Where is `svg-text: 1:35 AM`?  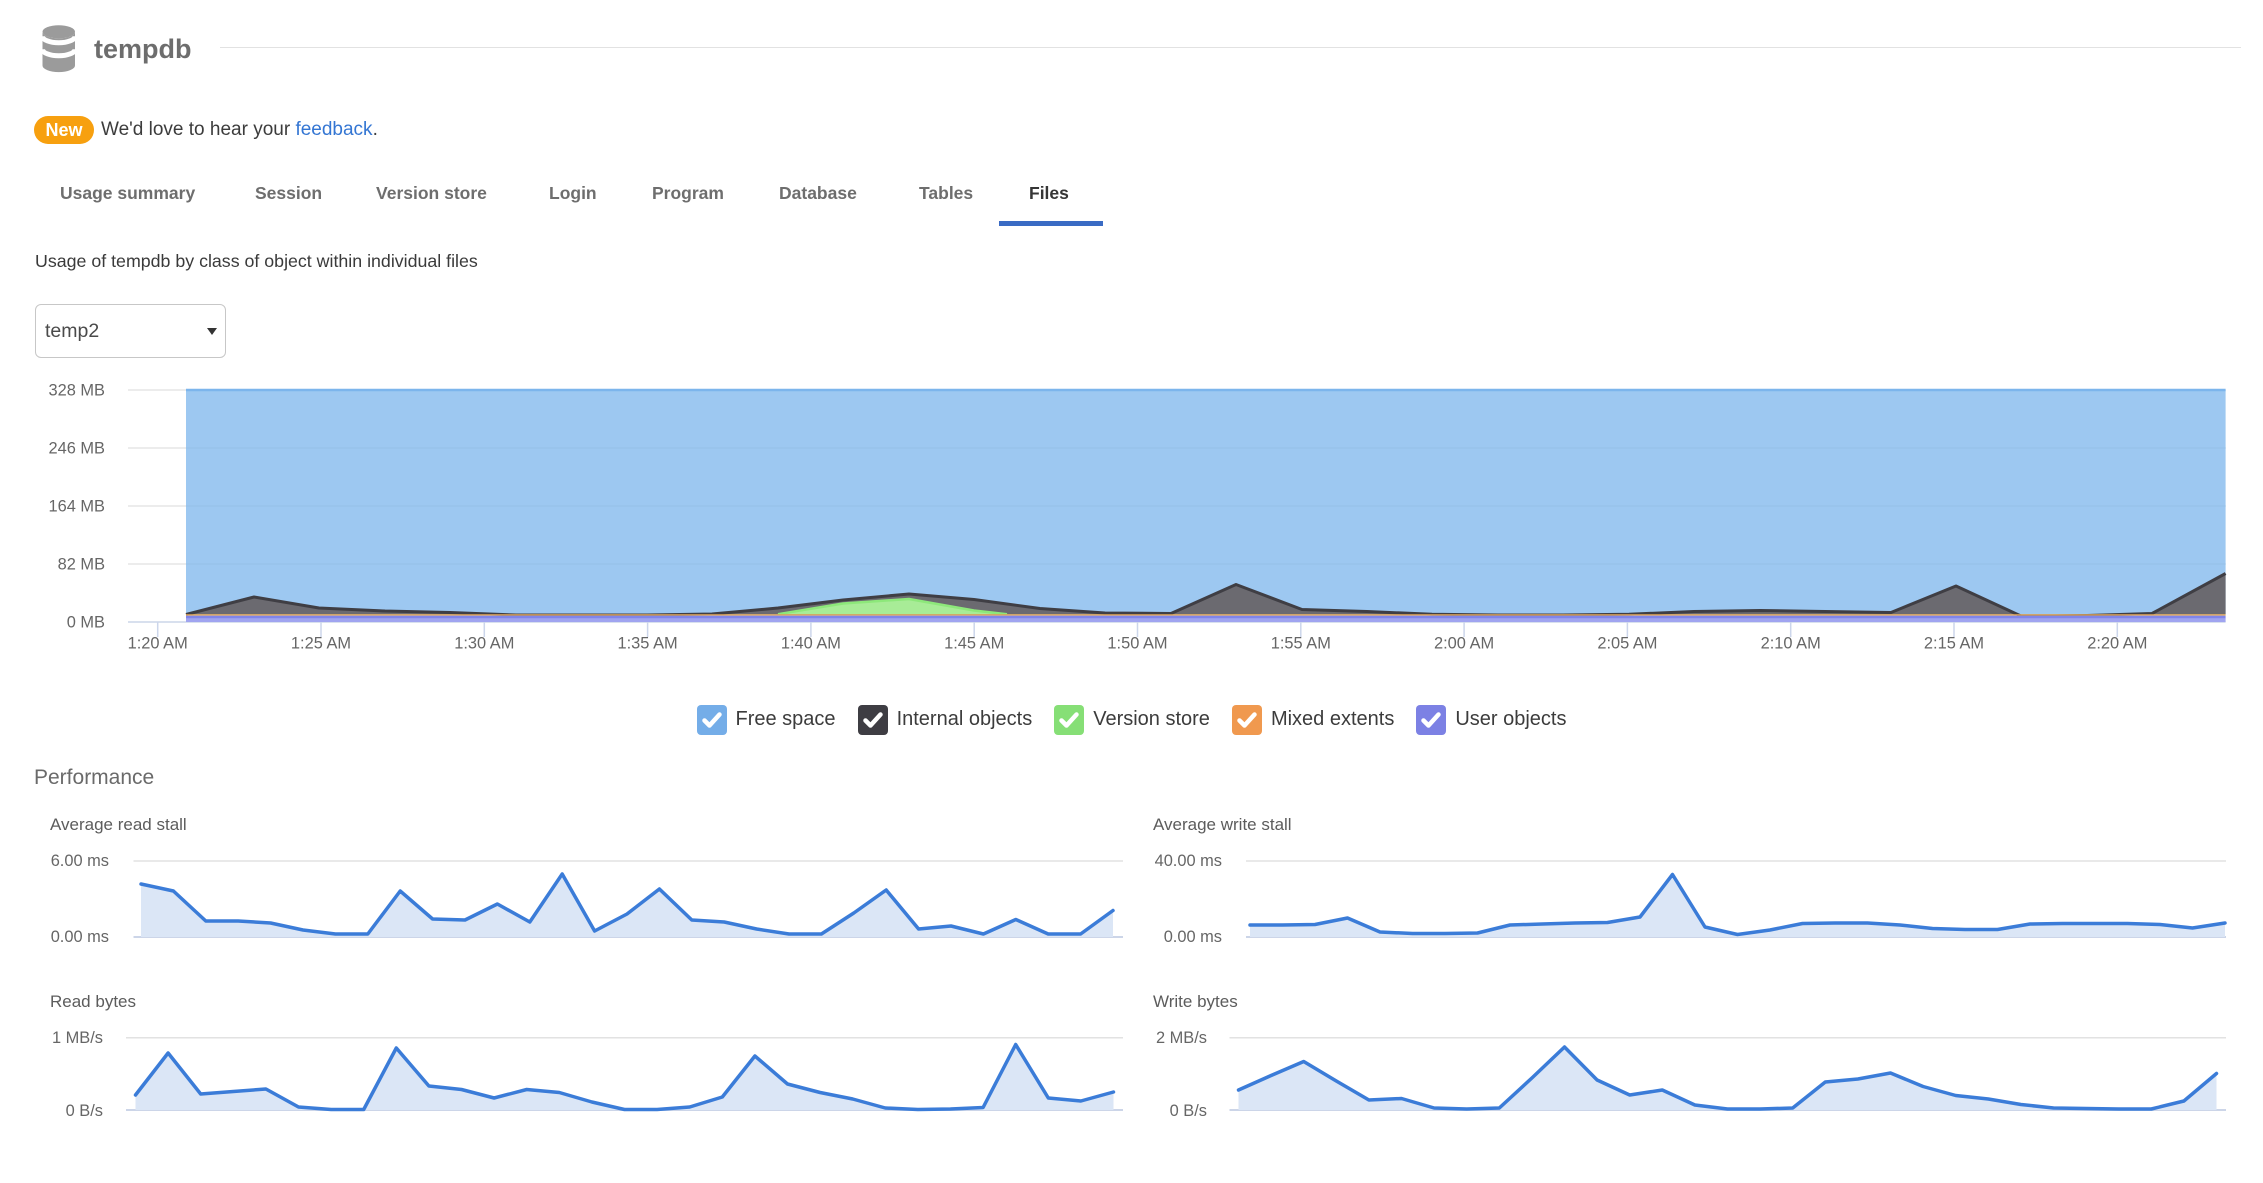 svg-text: 1:35 AM is located at coordinates (648, 644).